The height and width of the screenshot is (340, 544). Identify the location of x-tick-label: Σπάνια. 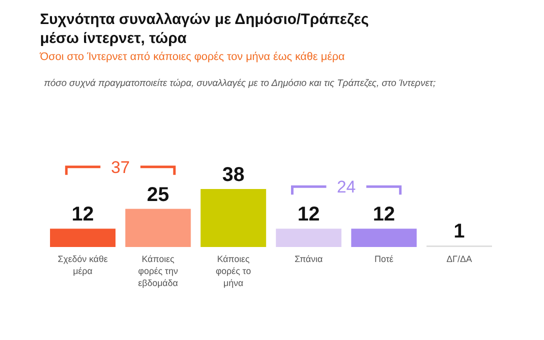
(308, 259).